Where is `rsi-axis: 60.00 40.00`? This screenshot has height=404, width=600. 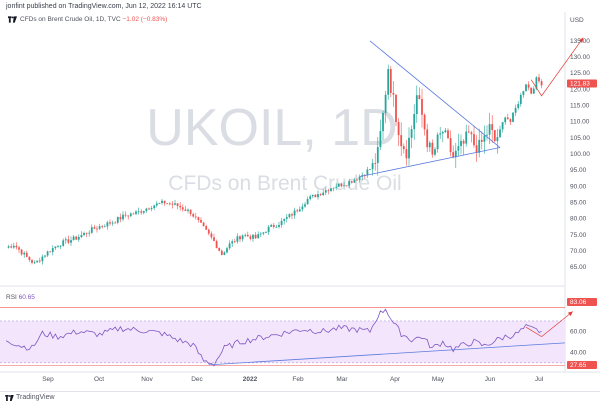
rsi-axis: 60.00 40.00 is located at coordinates (578, 342).